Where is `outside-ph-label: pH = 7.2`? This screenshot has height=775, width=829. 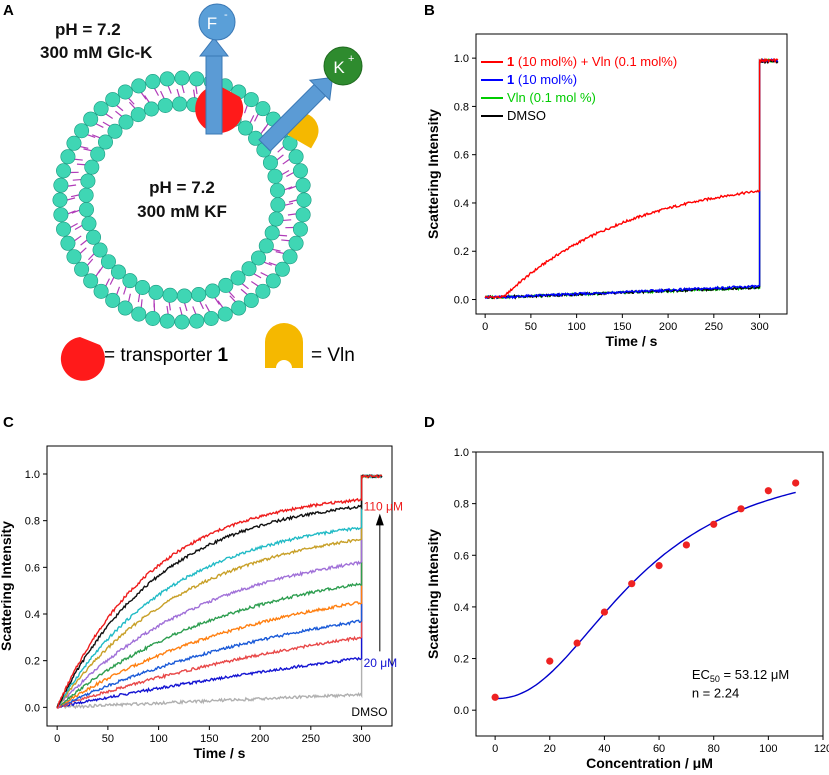 outside-ph-label: pH = 7.2 is located at coordinates (88, 29).